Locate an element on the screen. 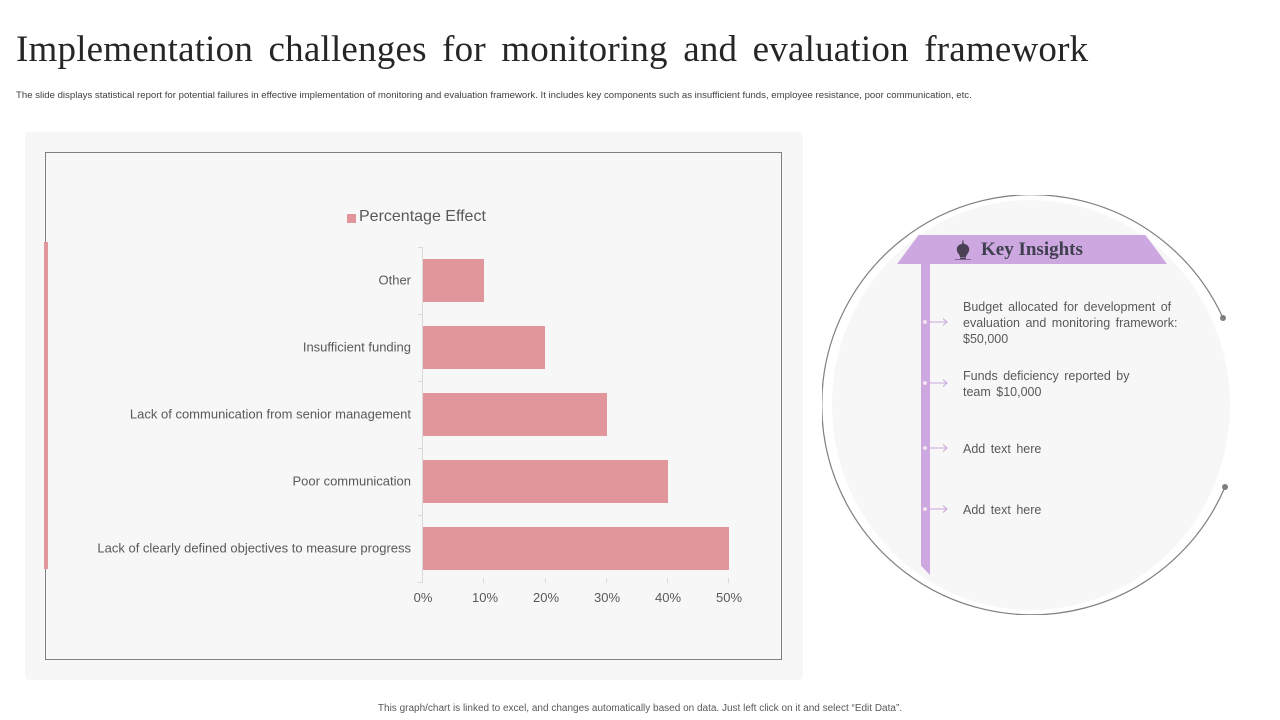 The height and width of the screenshot is (720, 1280). bar-lack-of-clearly-defined-objectives is located at coordinates (576, 548).